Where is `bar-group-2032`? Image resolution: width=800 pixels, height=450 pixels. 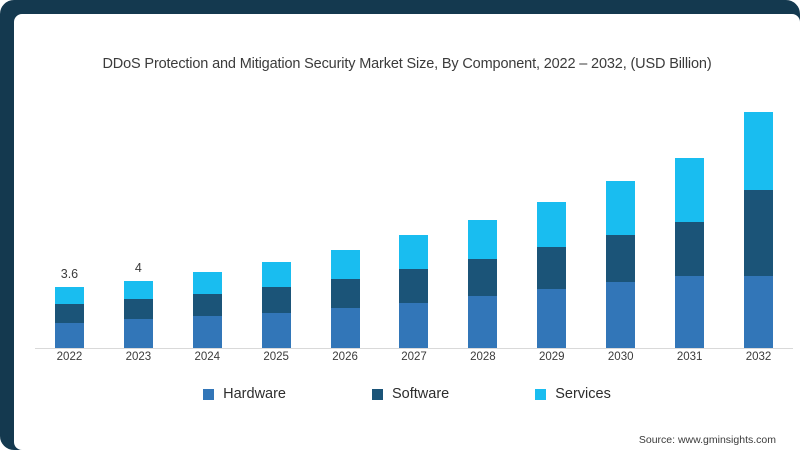 bar-group-2032 is located at coordinates (759, 226).